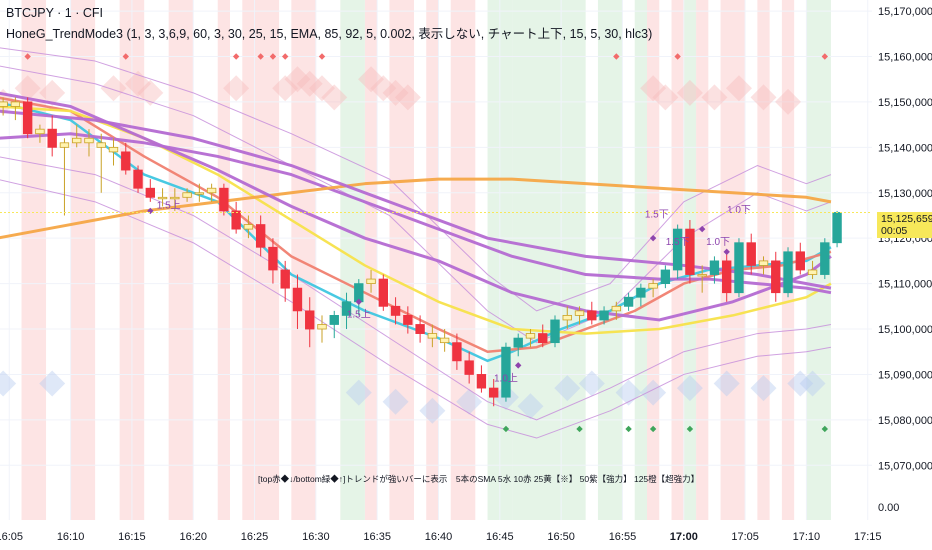 This screenshot has width=932, height=550. What do you see at coordinates (623, 537) in the screenshot?
I see `x-tick-label: 16:55` at bounding box center [623, 537].